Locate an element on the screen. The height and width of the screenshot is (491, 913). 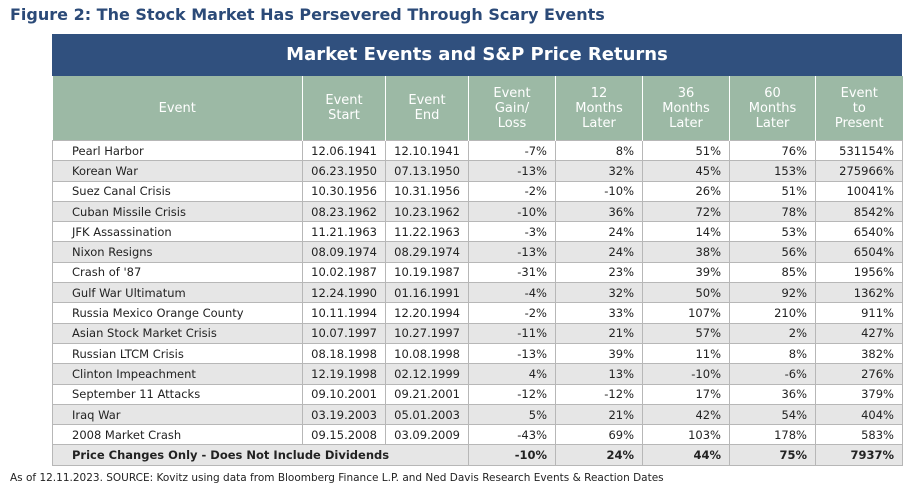
value-cell: 11.21.1963 is located at coordinates (344, 232).